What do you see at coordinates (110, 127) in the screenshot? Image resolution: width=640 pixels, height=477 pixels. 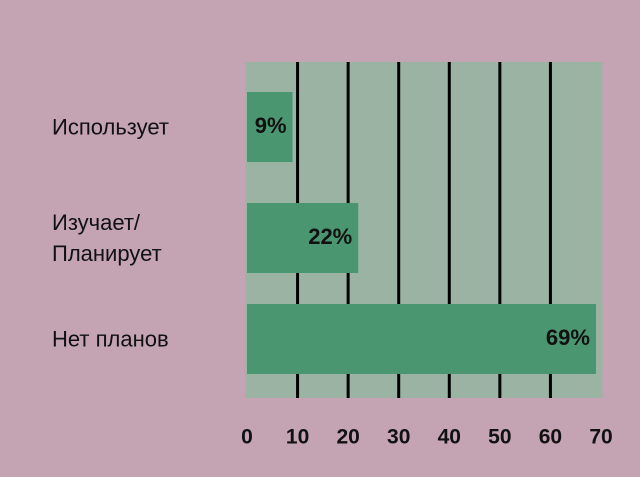 I see `category-label: Использует` at bounding box center [110, 127].